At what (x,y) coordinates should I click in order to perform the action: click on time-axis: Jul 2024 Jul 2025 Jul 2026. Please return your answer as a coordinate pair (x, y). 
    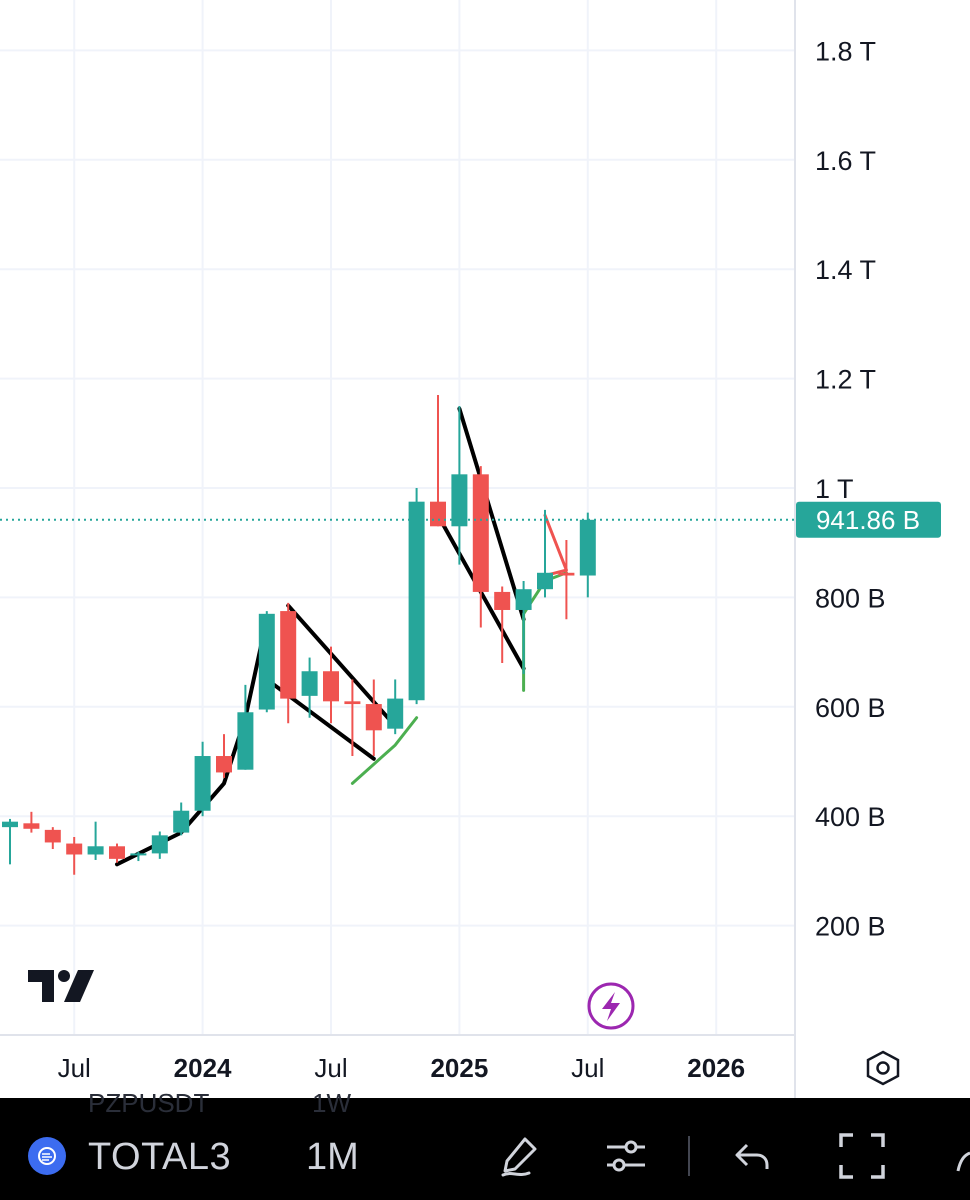
    Looking at the image, I should click on (402, 1068).